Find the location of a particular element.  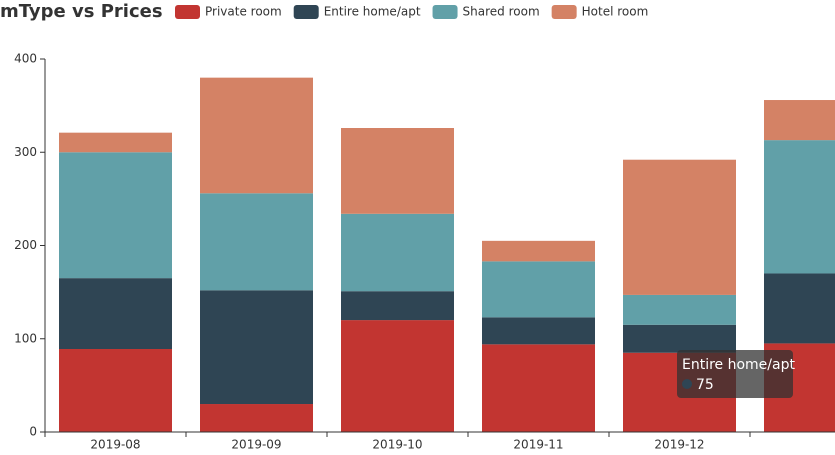

y-tick-label: 200 is located at coordinates (25, 245).